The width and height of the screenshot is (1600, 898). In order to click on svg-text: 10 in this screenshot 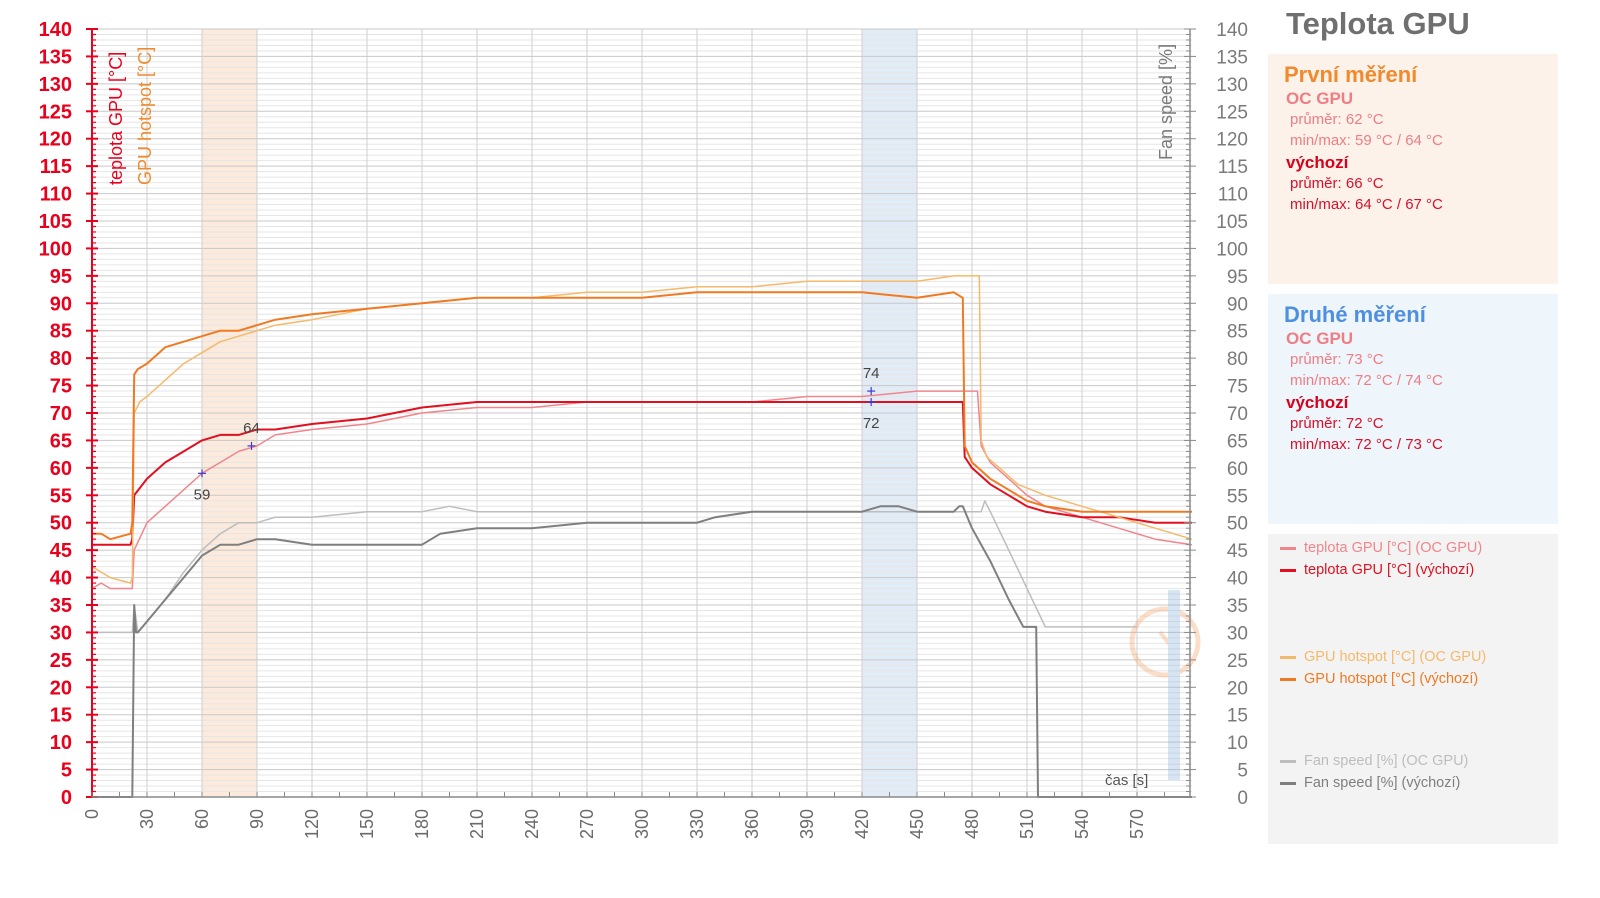, I will do `click(61, 743)`.